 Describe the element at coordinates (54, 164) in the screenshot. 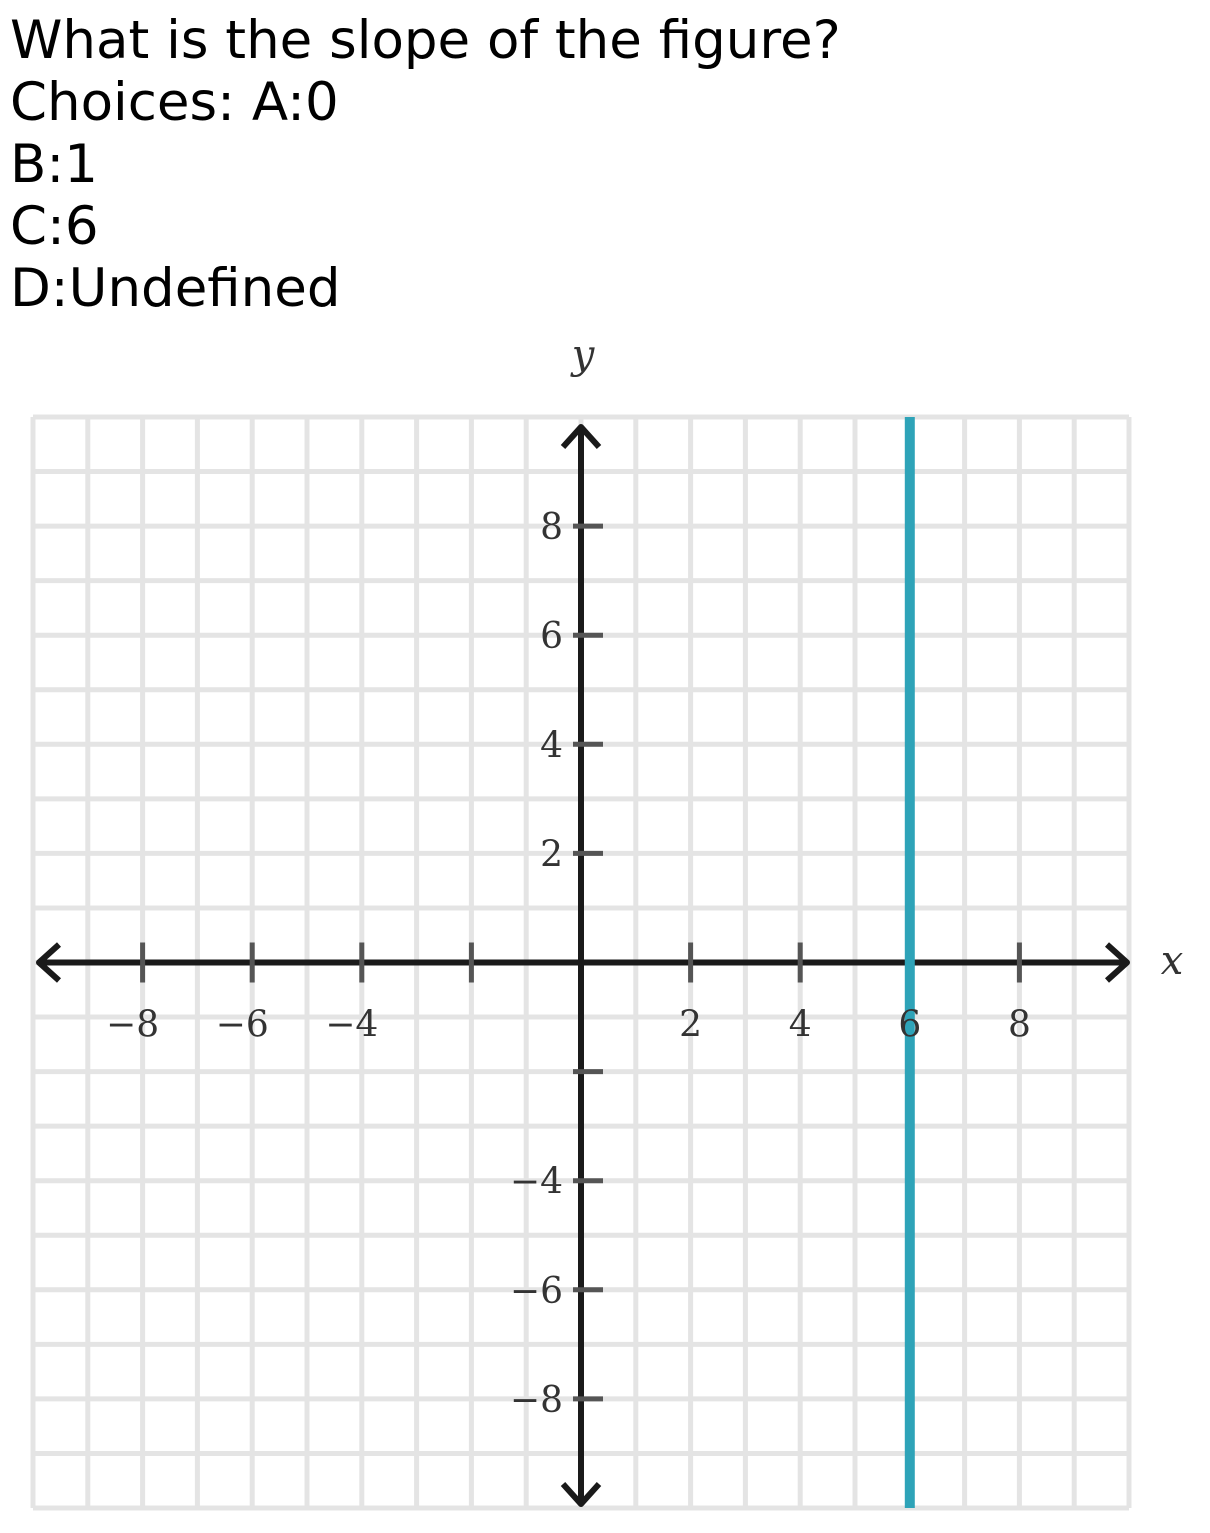

I see `choice-b: B:1` at that location.